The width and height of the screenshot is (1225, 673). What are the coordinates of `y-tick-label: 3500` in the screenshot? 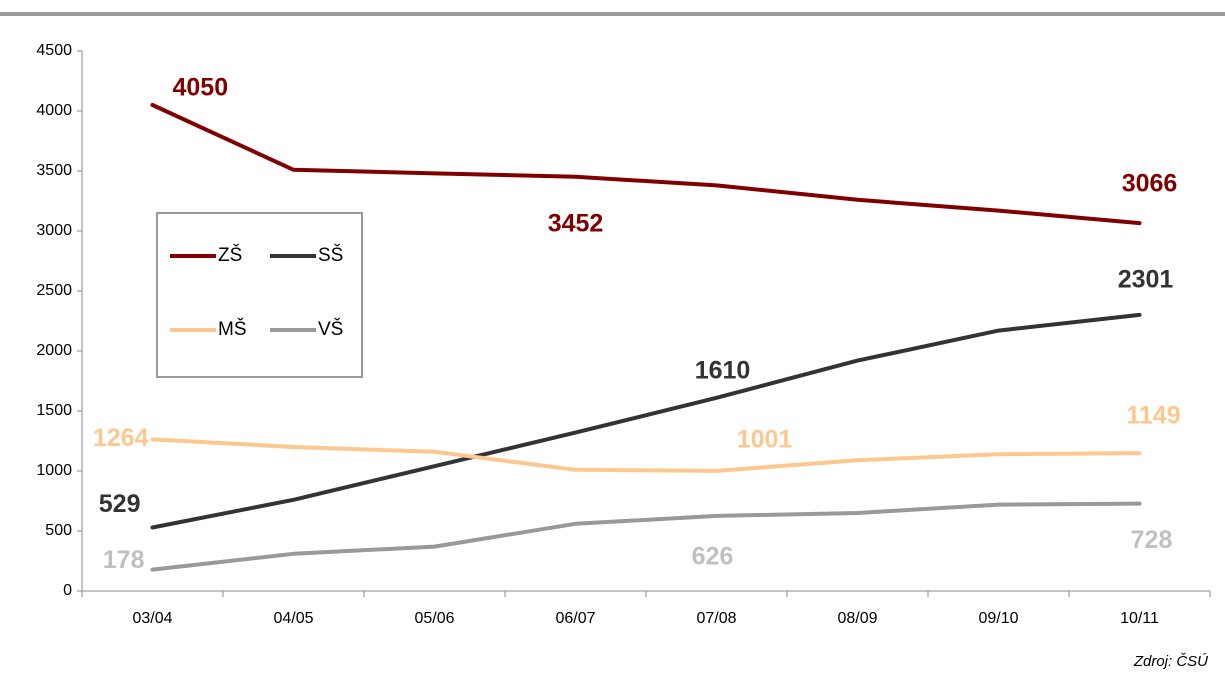 It's located at (54, 170).